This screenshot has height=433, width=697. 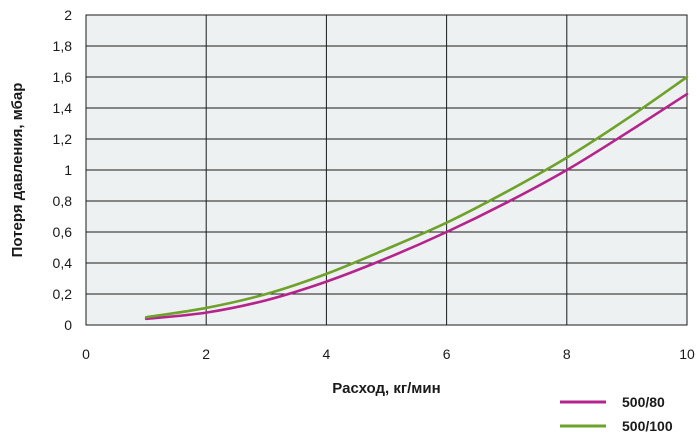 I want to click on y-tick-label: 0, so click(x=68, y=325).